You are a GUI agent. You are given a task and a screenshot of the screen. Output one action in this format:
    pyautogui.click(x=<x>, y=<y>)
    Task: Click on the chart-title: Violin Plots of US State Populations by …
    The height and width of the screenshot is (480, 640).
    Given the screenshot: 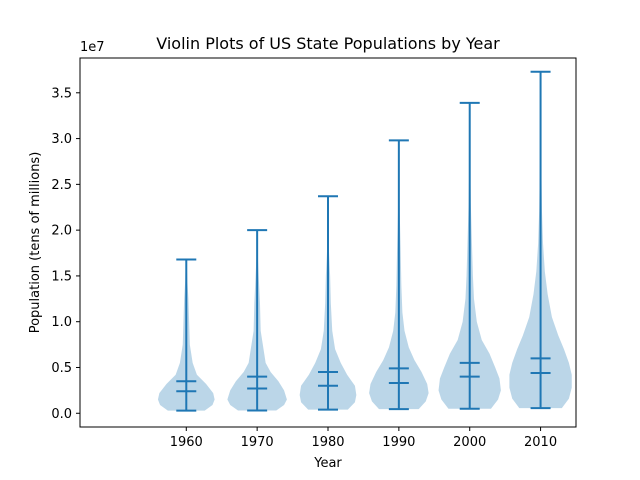 What is the action you would take?
    pyautogui.click(x=328, y=43)
    